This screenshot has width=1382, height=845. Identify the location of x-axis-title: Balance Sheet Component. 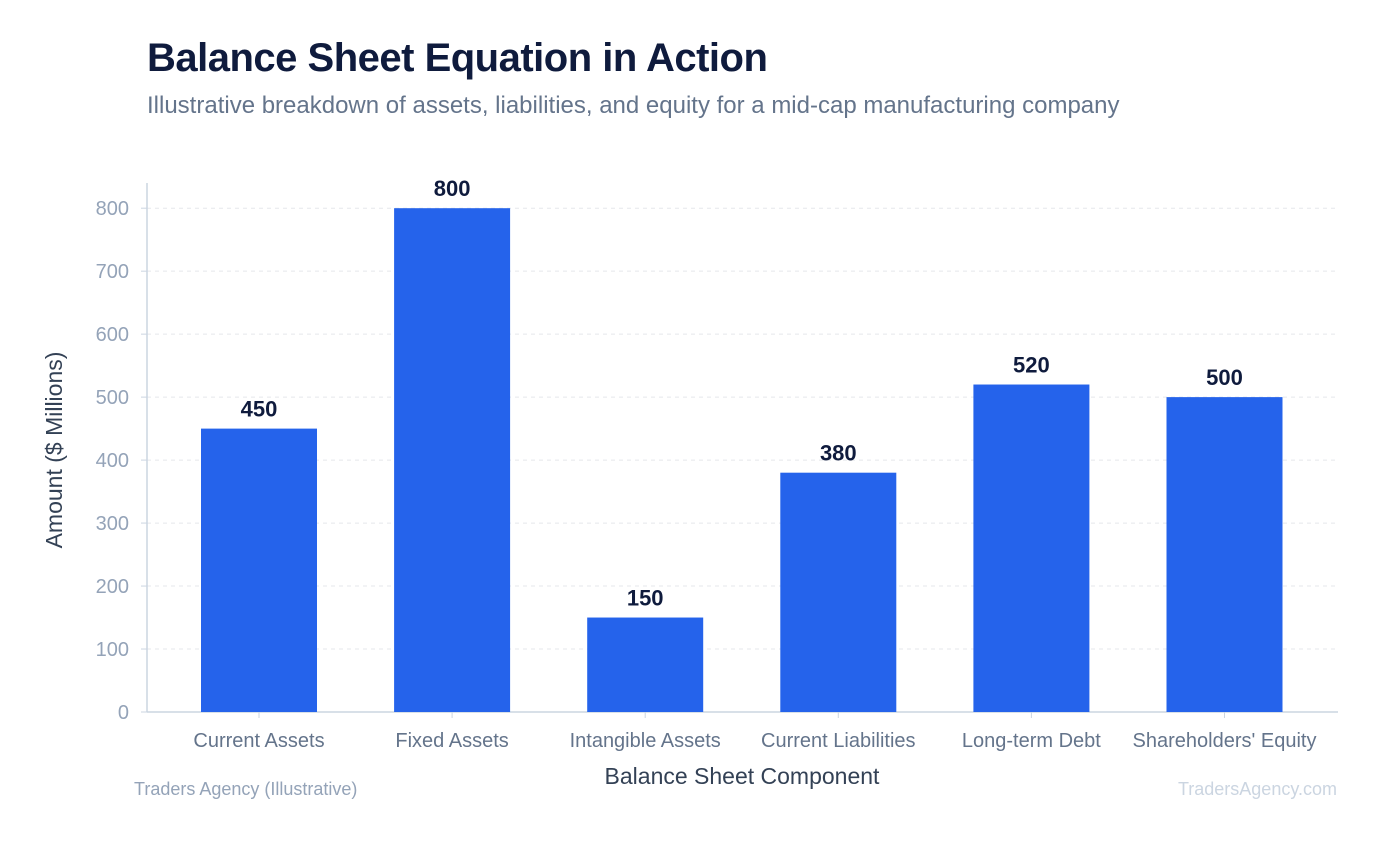
(743, 776).